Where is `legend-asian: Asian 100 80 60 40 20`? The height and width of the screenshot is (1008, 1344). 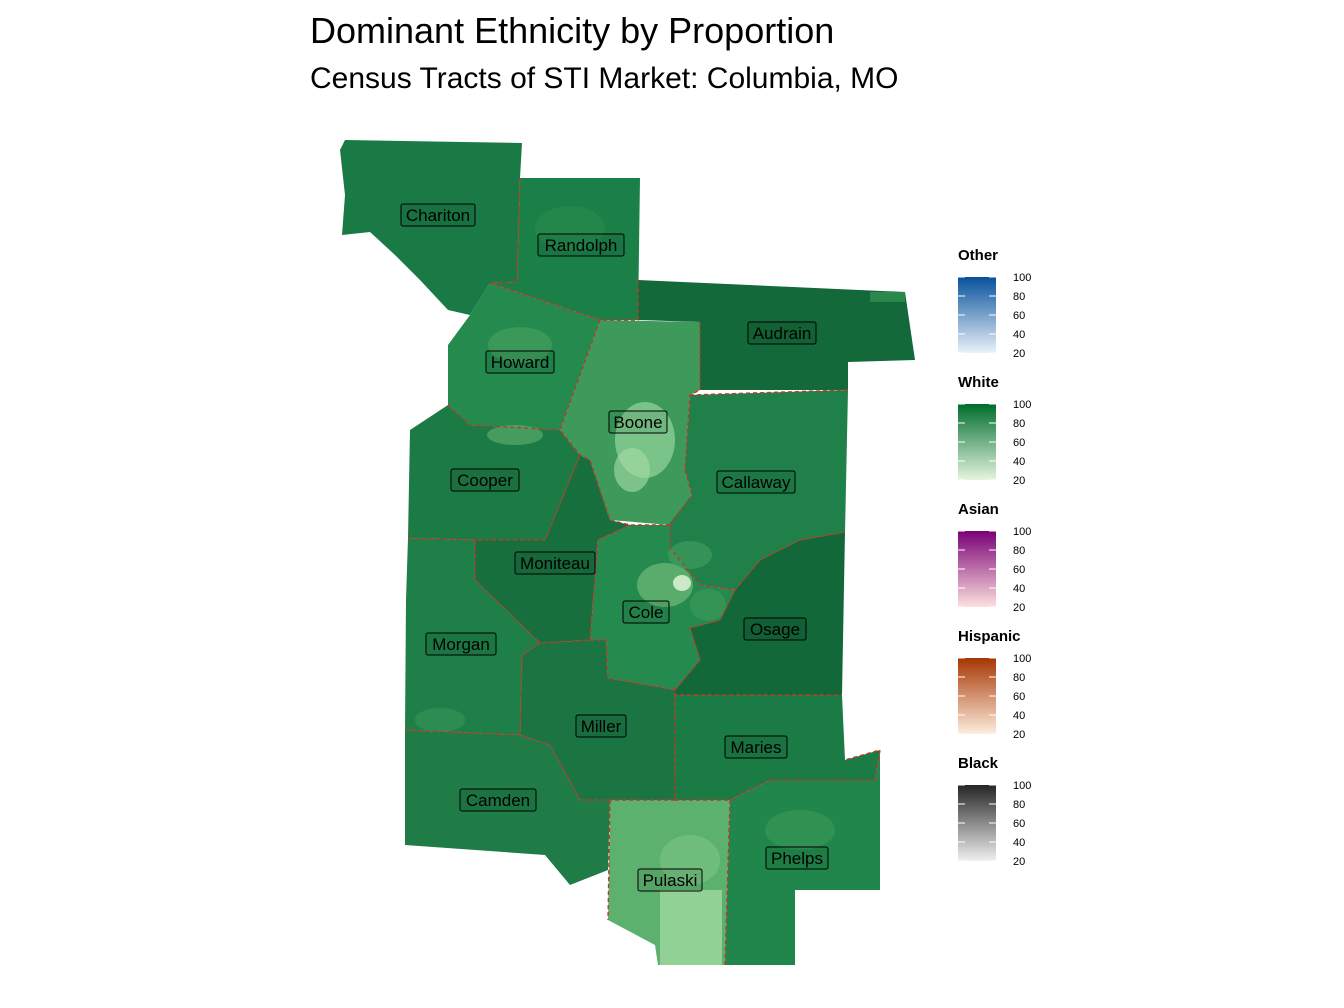 legend-asian: Asian 100 80 60 40 20 is located at coordinates (994, 557).